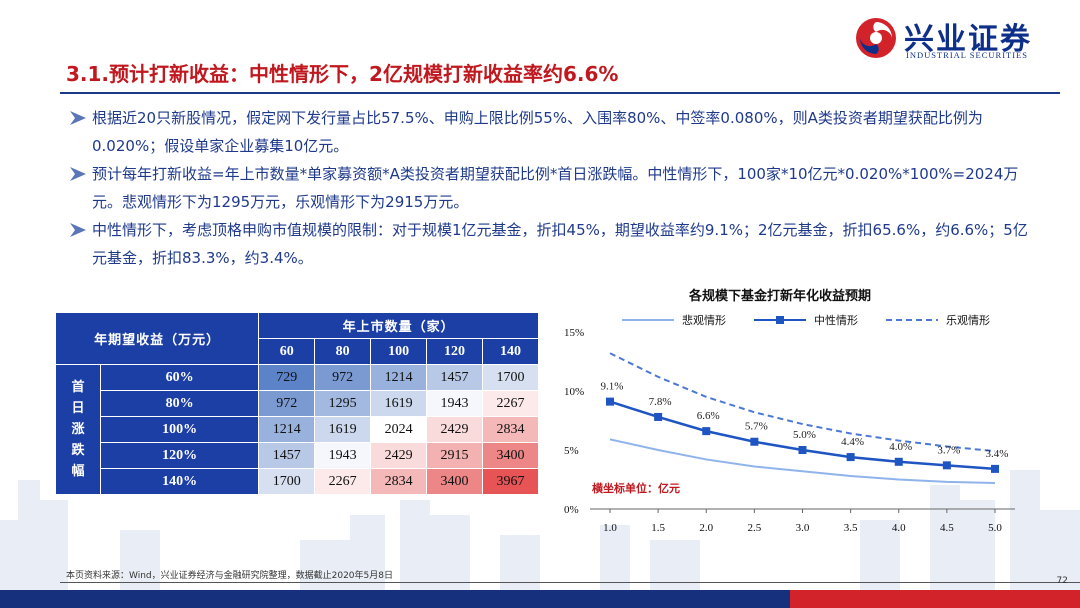  What do you see at coordinates (899, 528) in the screenshot?
I see `x-tick-label: 4.0` at bounding box center [899, 528].